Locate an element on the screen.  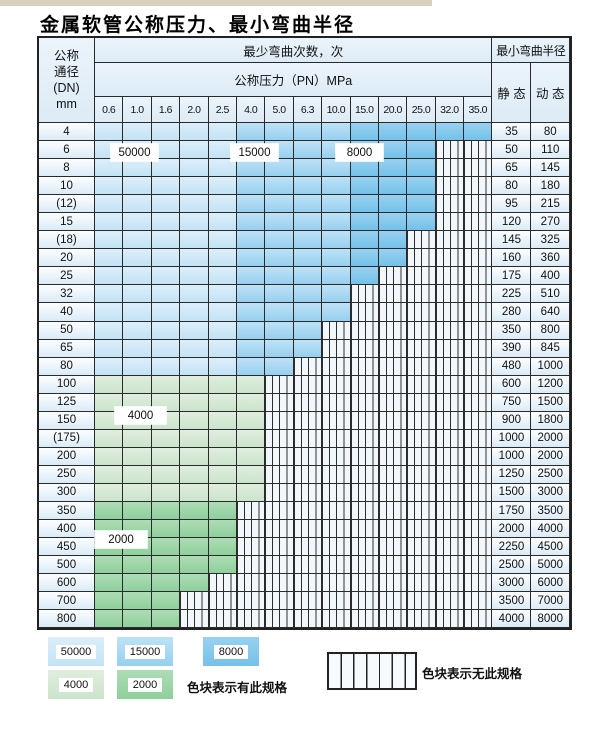
dynamic-radius-cell: 180 is located at coordinates (551, 186).